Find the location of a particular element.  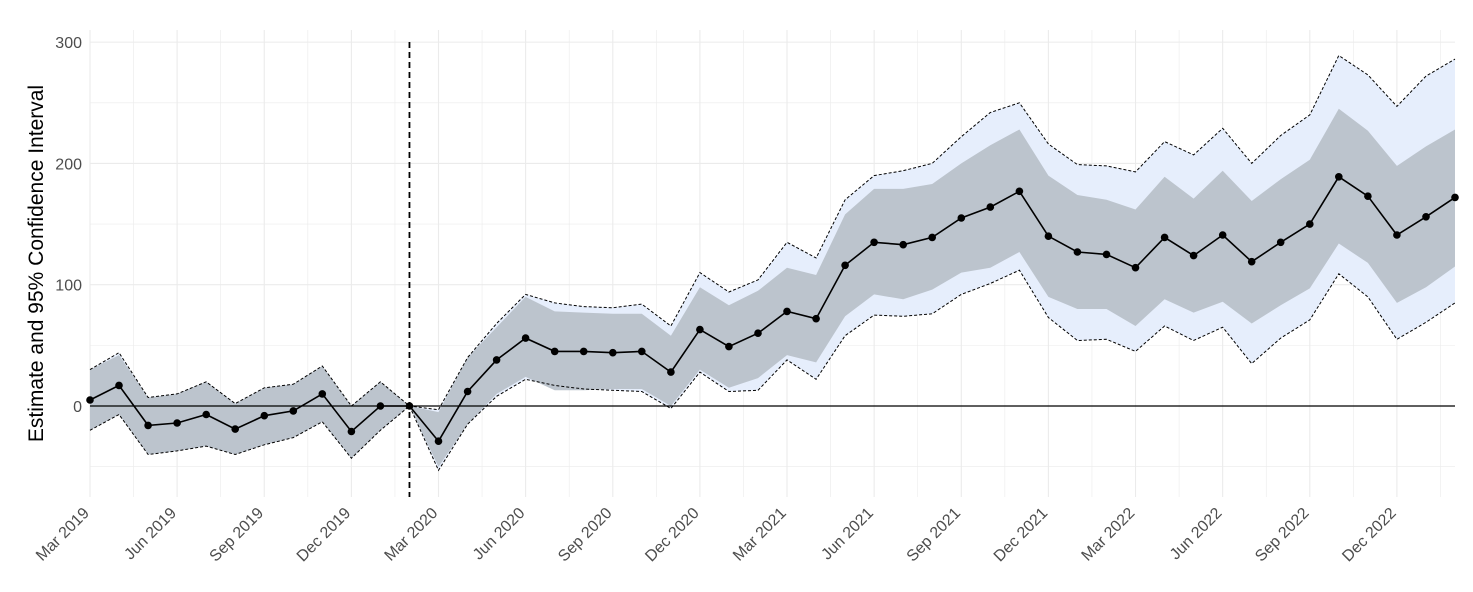

x-tick-label: Sep 2022 is located at coordinates (1282, 535).